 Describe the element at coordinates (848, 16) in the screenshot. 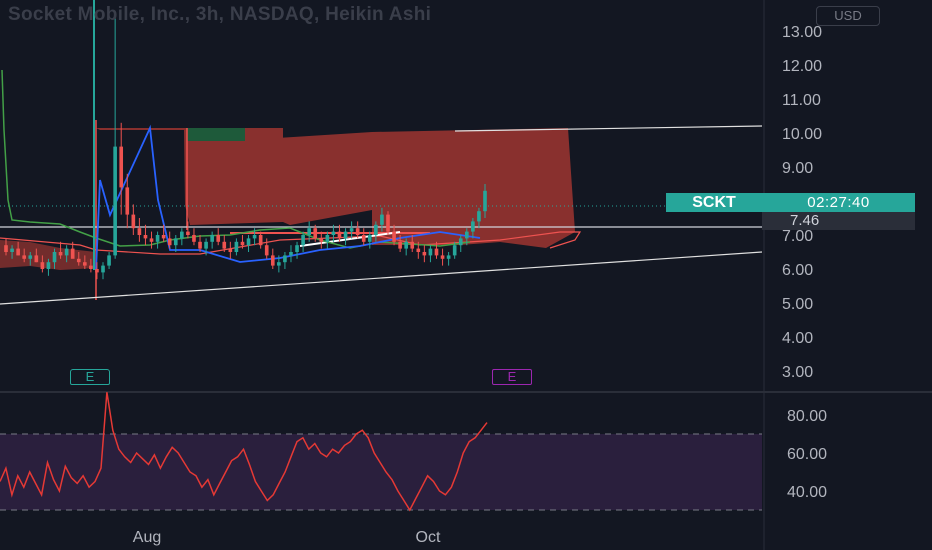

I see `currency-selector: USD` at that location.